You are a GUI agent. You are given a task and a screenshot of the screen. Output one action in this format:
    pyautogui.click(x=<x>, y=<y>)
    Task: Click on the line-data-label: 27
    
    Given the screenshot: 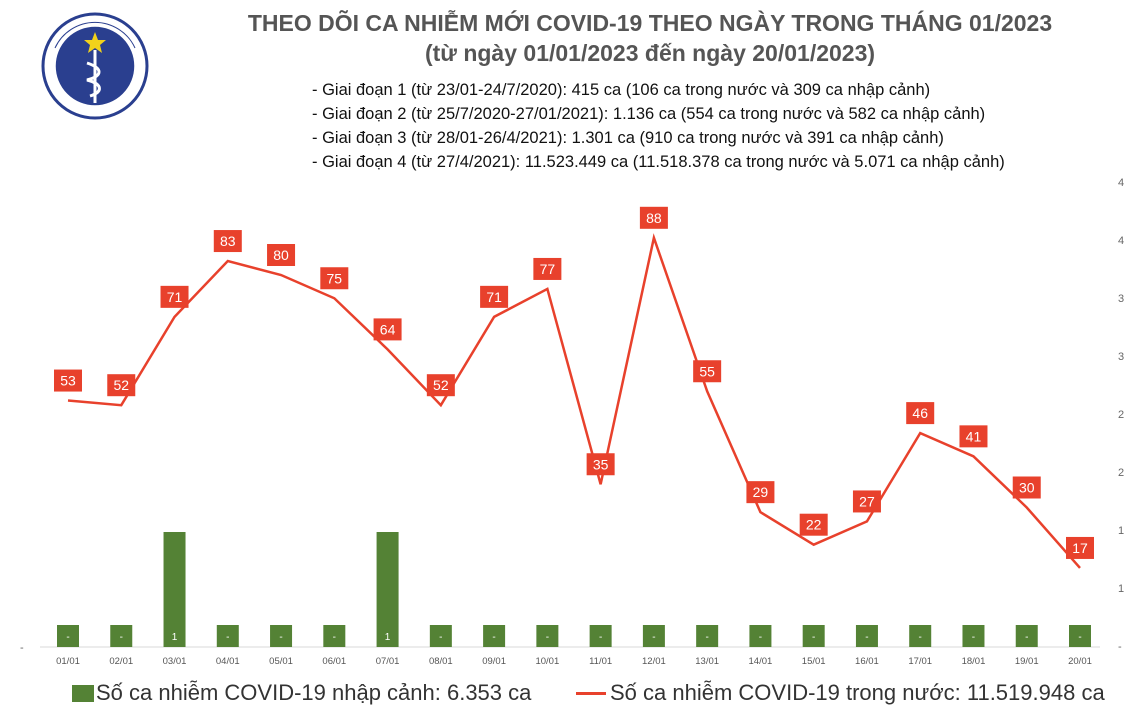 What is the action you would take?
    pyautogui.click(x=867, y=501)
    